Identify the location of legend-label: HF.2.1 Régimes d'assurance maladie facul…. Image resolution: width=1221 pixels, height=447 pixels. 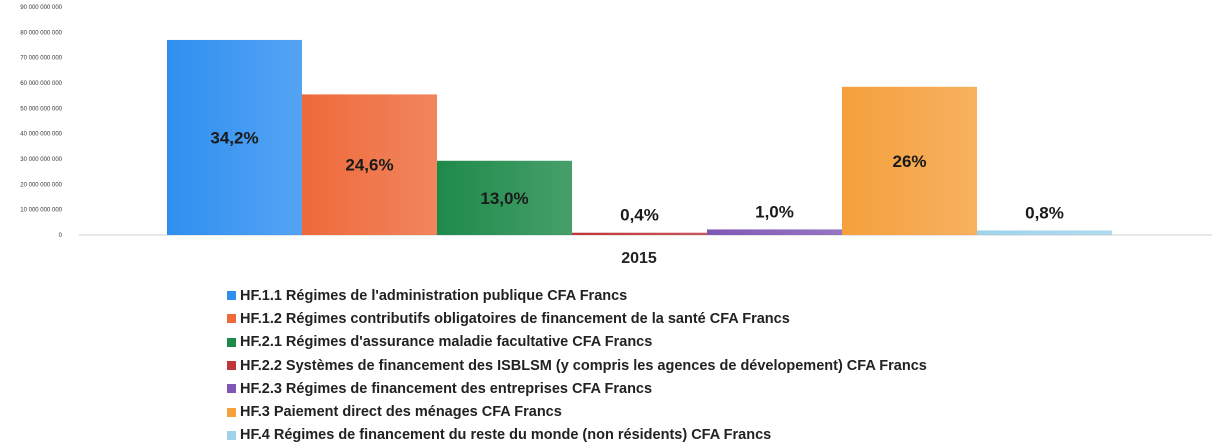
(446, 342).